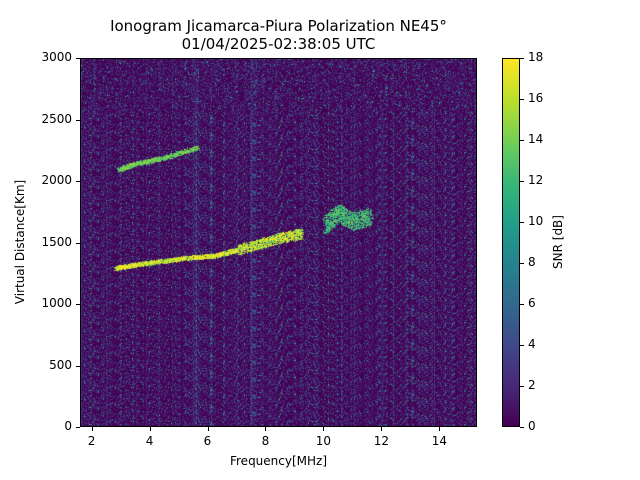  I want to click on colorbar-tick-label: 6, so click(532, 303).